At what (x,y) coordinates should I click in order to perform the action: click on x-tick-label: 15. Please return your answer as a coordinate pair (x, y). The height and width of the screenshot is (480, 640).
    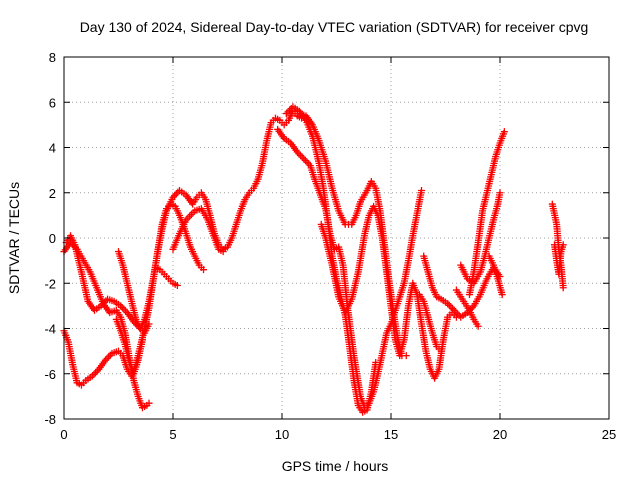
    Looking at the image, I should click on (391, 434).